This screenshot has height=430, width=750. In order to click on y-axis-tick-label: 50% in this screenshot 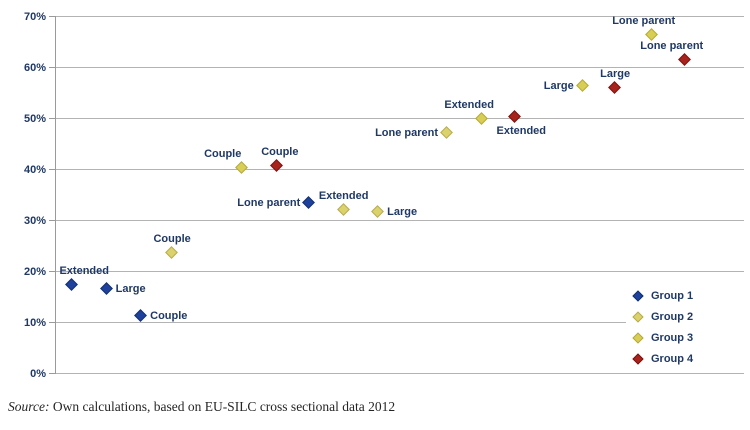, I will do `click(34, 118)`.